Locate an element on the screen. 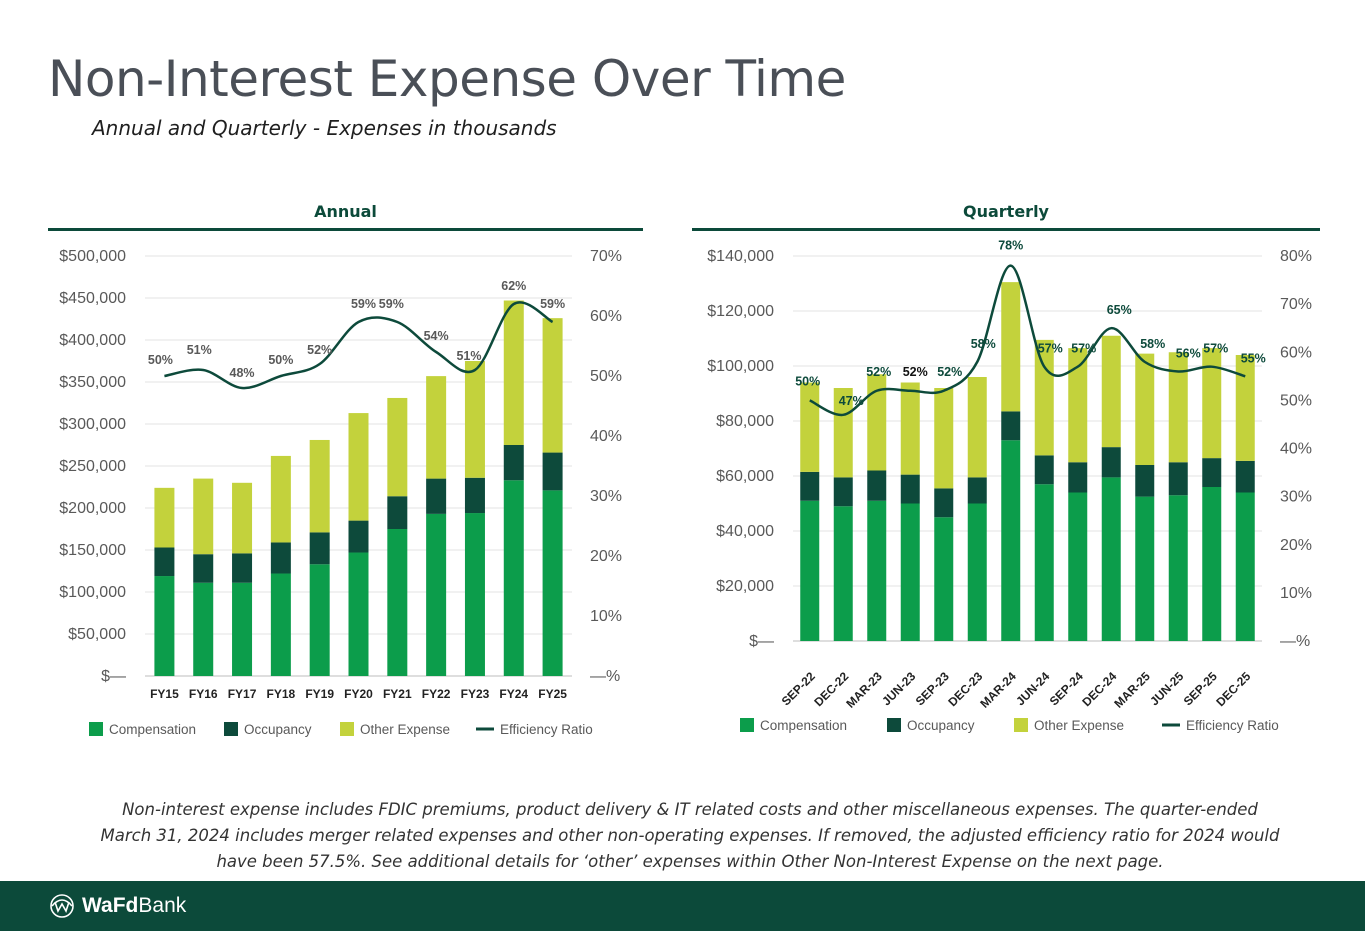 The height and width of the screenshot is (931, 1365). annual-y-tick-label: $— is located at coordinates (113, 676).